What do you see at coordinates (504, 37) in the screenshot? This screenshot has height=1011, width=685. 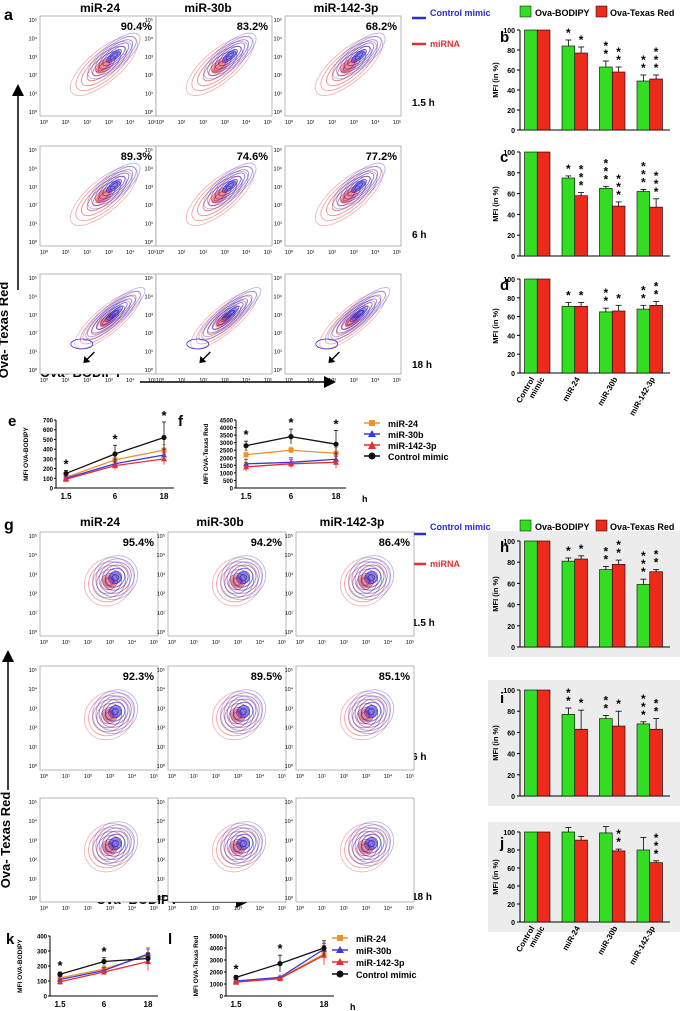 I see `bar-panel-letter-b: b` at bounding box center [504, 37].